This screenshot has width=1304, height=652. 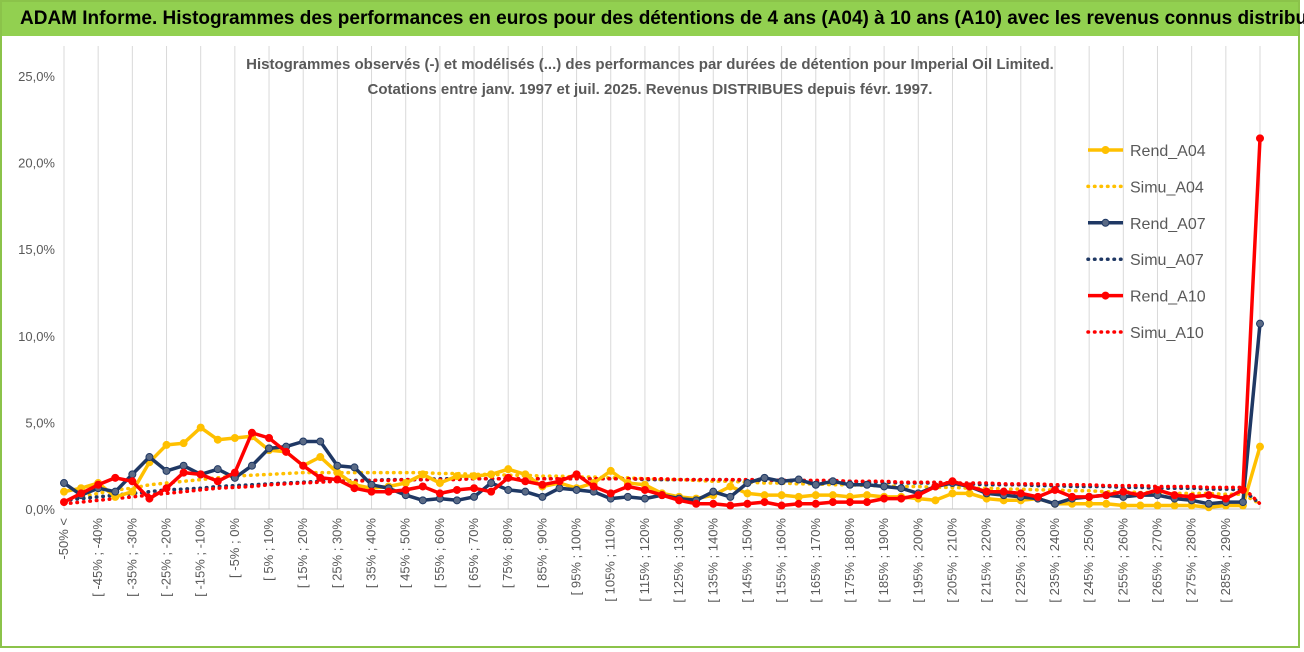 What do you see at coordinates (917, 560) in the screenshot?
I see `x-tick-label: [ 195% ; 200%` at bounding box center [917, 560].